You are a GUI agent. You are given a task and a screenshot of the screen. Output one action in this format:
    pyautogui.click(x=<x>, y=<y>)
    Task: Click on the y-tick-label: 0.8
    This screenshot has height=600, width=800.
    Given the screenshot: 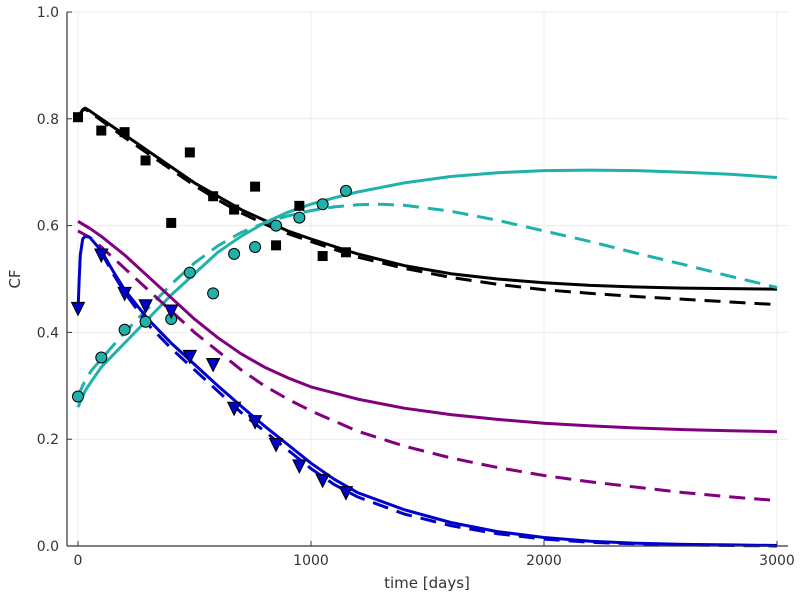 What is the action you would take?
    pyautogui.click(x=48, y=120)
    